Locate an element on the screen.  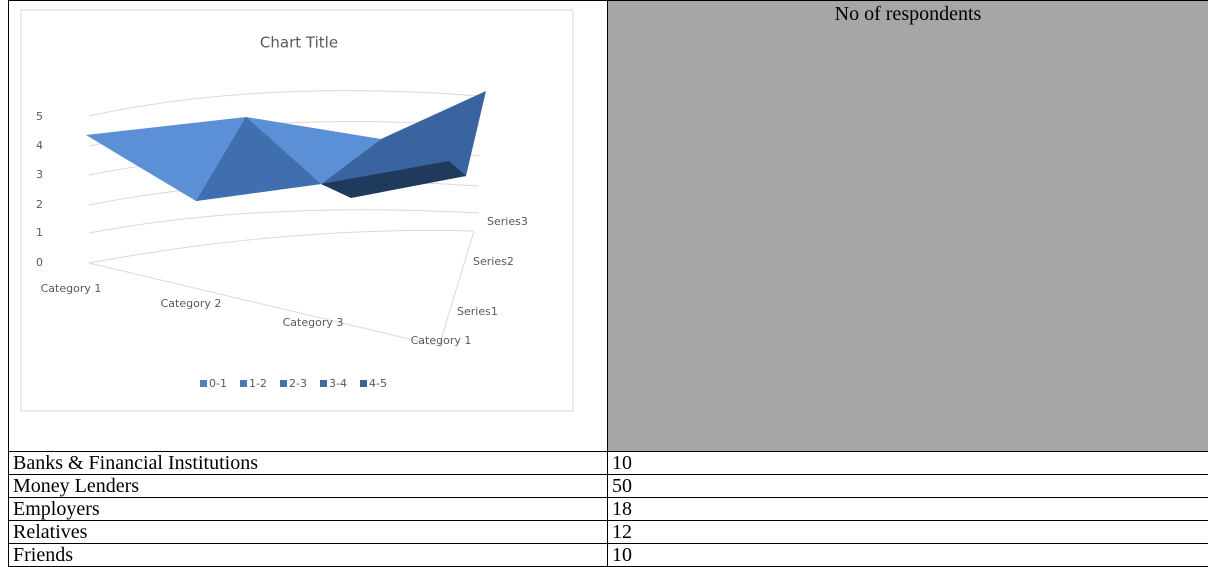
legend-label: 3-4 is located at coordinates (338, 383).